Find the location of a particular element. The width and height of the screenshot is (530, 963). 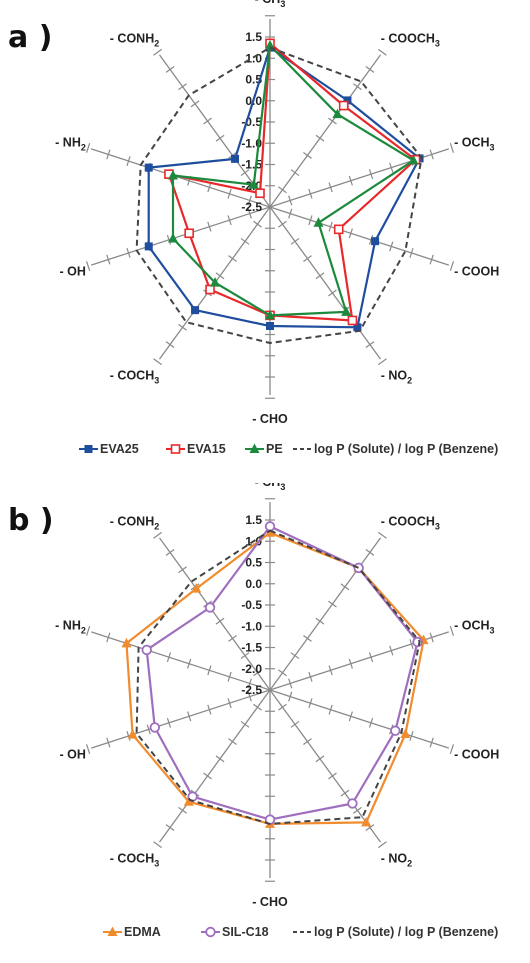

category-label: - NO2 is located at coordinates (396, 376).